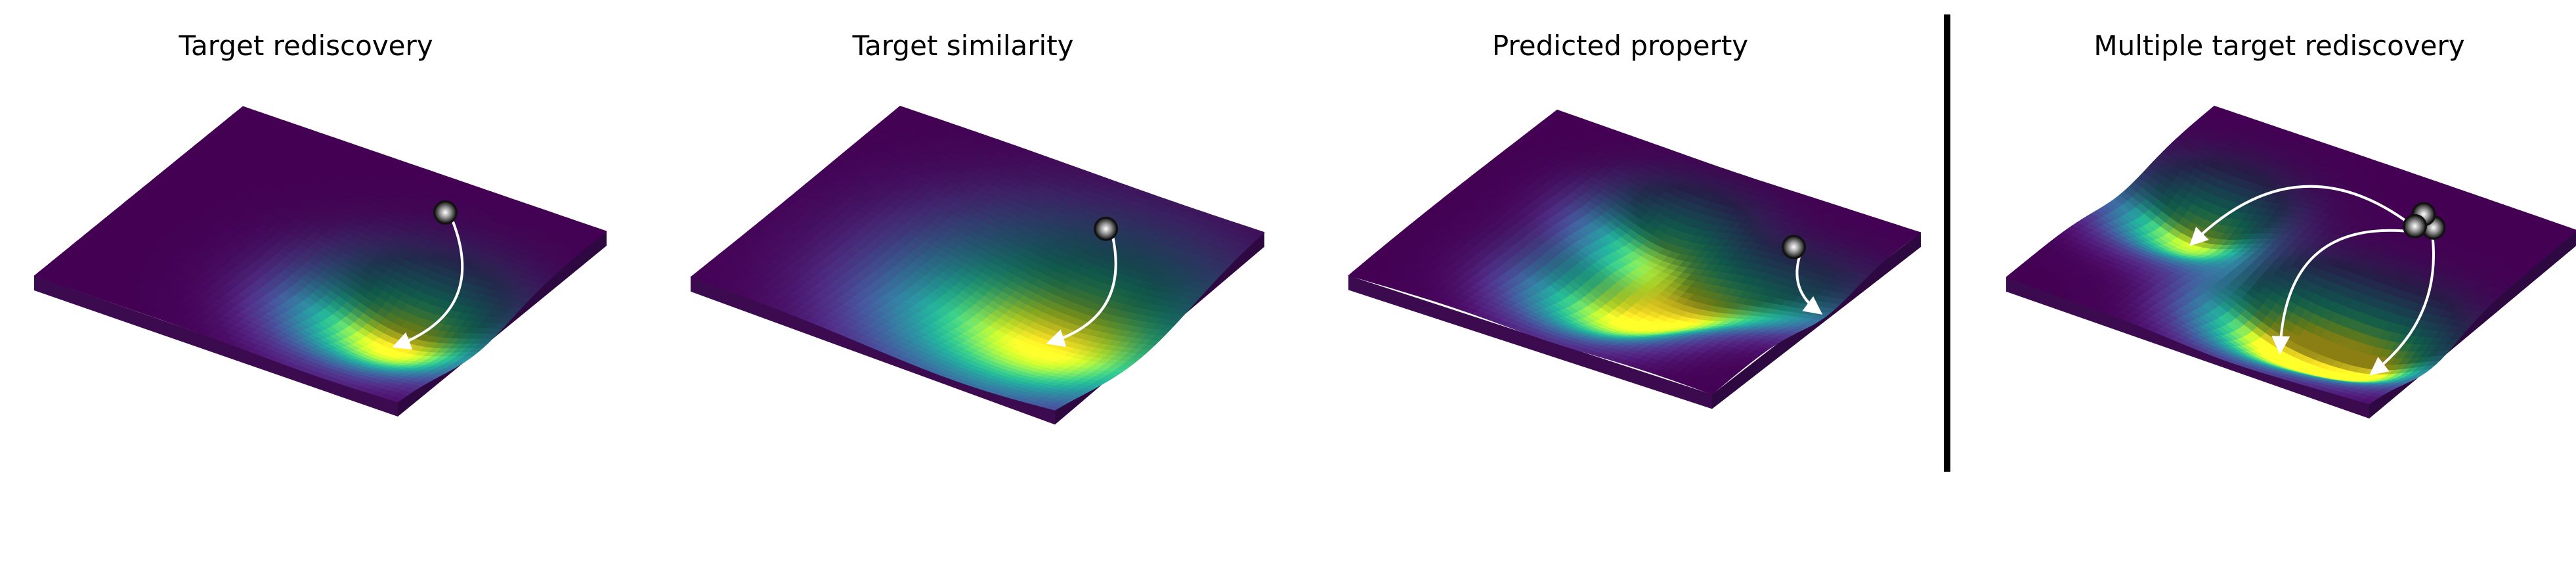 Image resolution: width=2576 pixels, height=565 pixels. What do you see at coordinates (305, 46) in the screenshot?
I see `panel-title-1: Target rediscovery` at bounding box center [305, 46].